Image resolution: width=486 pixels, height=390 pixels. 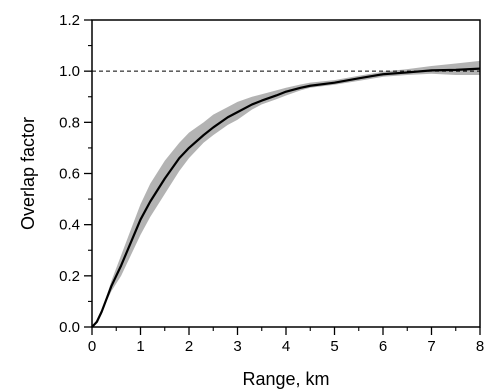 I want to click on y-tick-label: 0.2, so click(x=69, y=276).